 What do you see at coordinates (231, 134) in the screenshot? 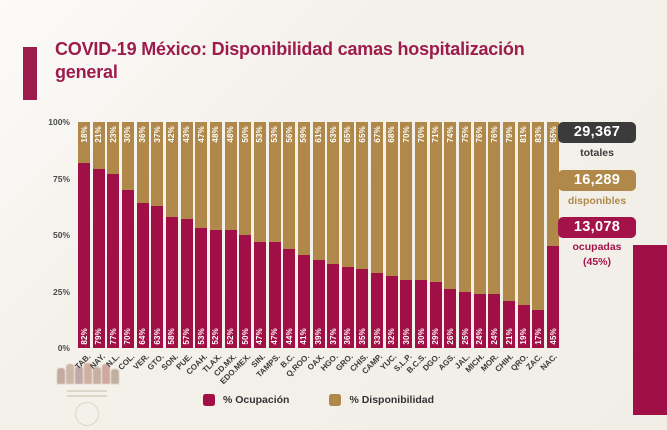
I see `disponibilidad-value-label: 48%` at bounding box center [231, 134].